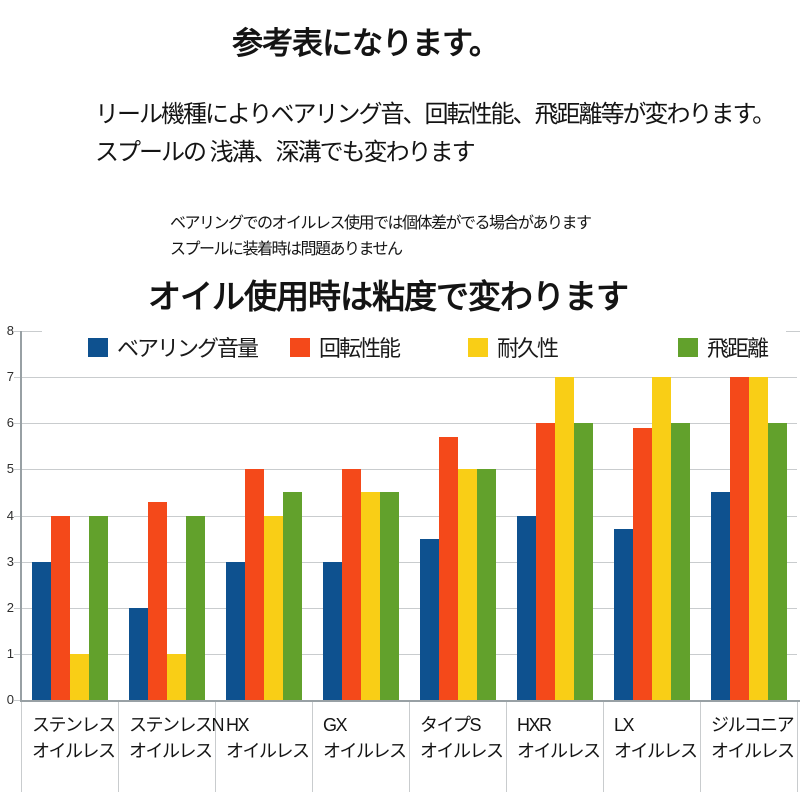 This screenshot has width=800, height=800. What do you see at coordinates (10, 515) in the screenshot?
I see `y-axis-tick-label: 4` at bounding box center [10, 515].